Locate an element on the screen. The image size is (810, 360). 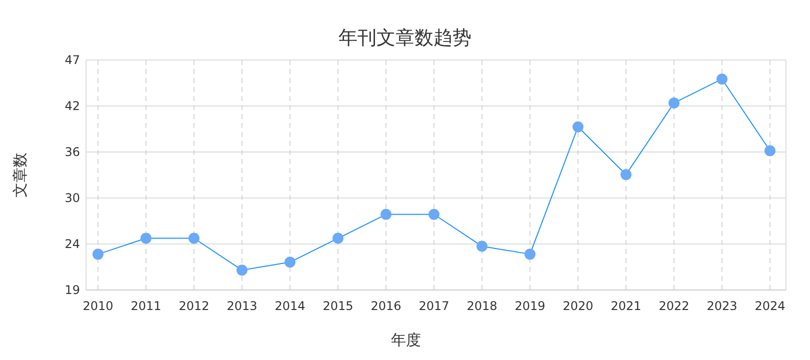
x-tick-label: 2018 is located at coordinates (482, 306).